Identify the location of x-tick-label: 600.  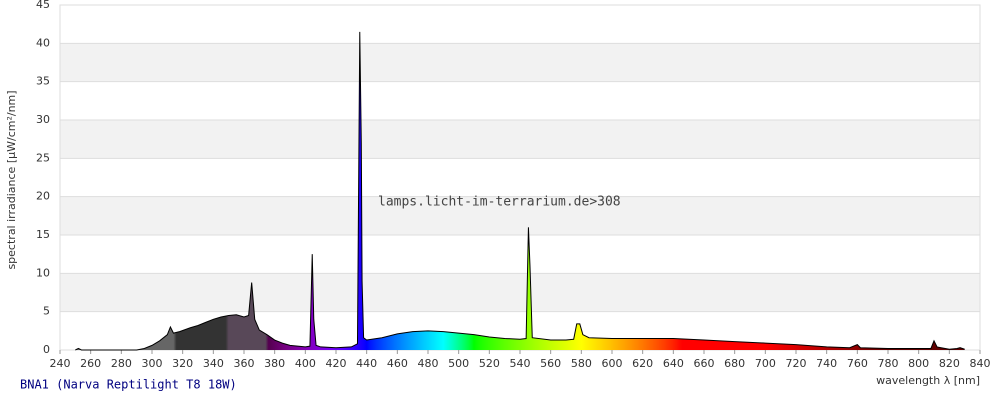
(612, 363).